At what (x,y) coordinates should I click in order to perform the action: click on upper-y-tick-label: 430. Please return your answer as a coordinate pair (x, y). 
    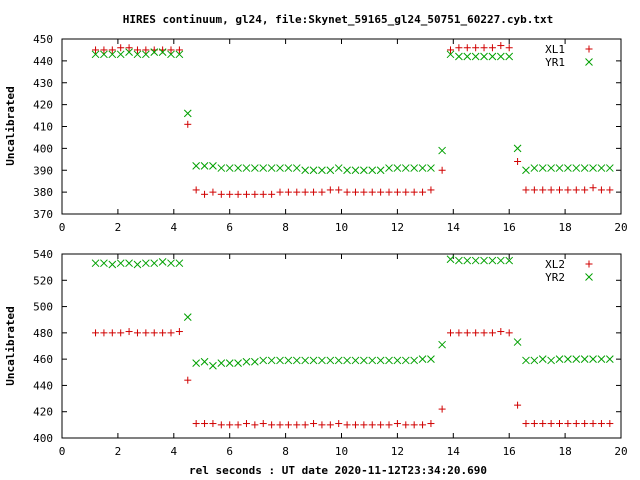
    Looking at the image, I should click on (43, 83).